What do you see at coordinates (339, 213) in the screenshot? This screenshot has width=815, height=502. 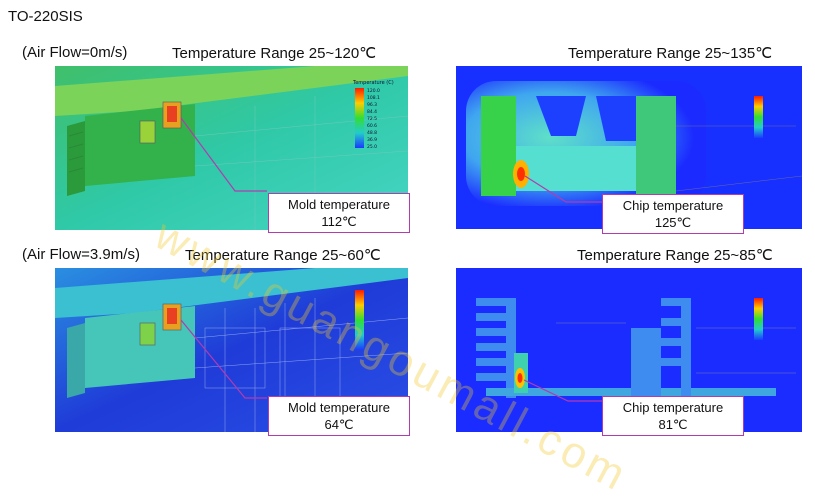 I see `callout-mold-temp-1: Mold temperature 112℃` at bounding box center [339, 213].